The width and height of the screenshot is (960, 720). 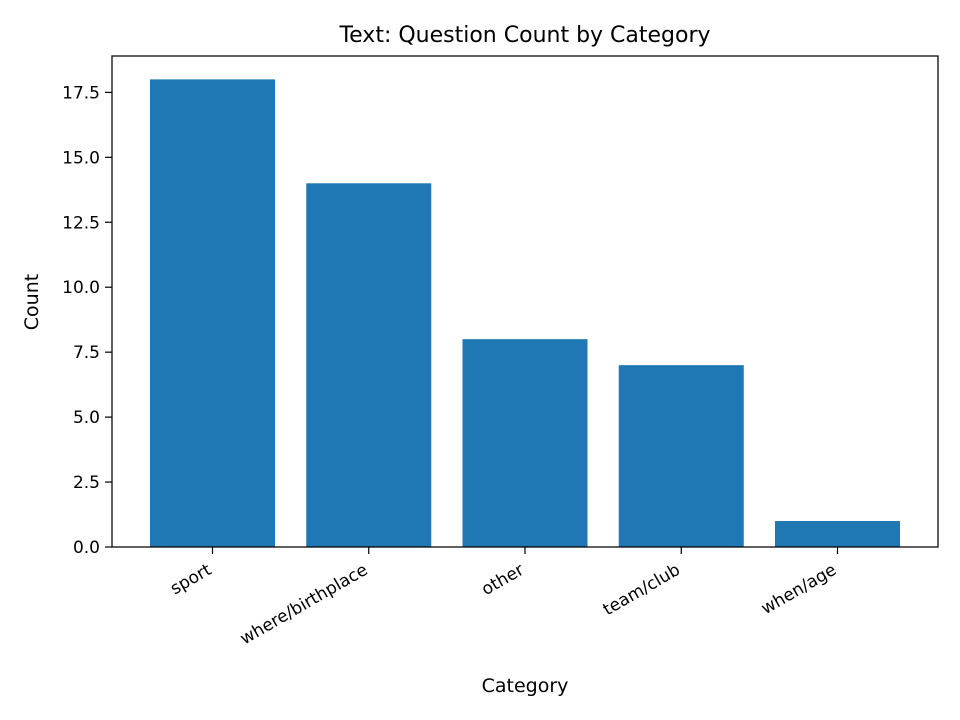 I want to click on y-tick-label: 0.0, so click(x=86, y=548).